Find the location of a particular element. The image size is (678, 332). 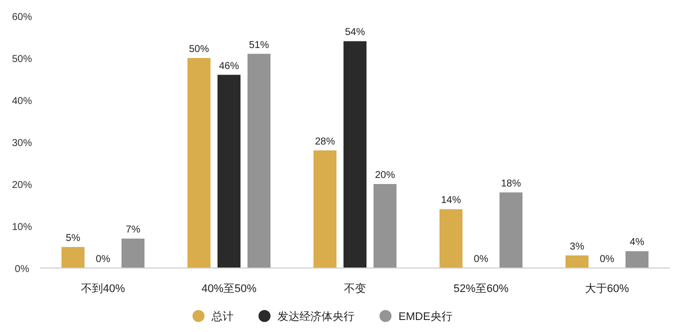

legend-label: 总计 is located at coordinates (222, 316).